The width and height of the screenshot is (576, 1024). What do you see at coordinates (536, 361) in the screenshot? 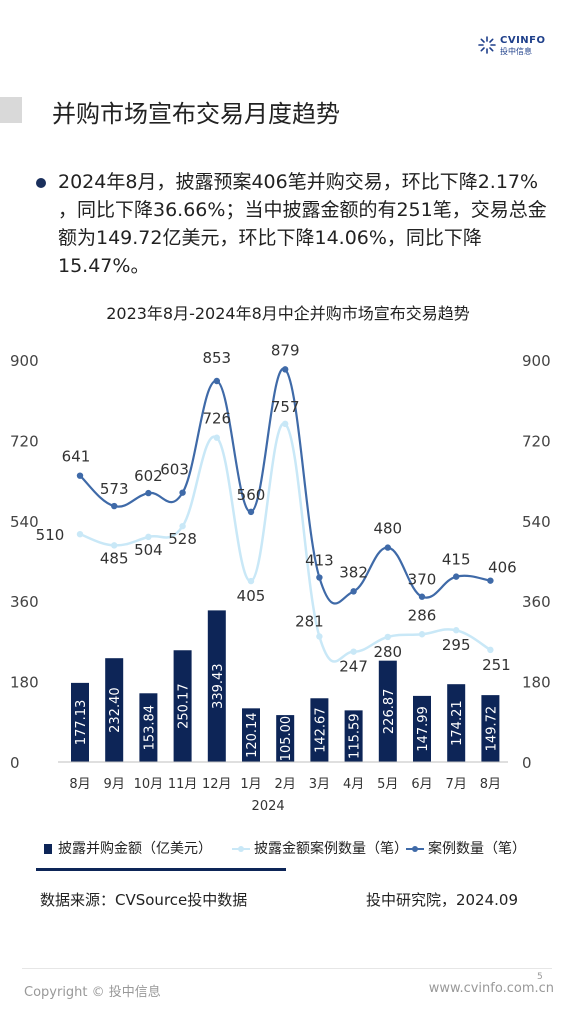
I see `y-tick-right-900: 900` at bounding box center [536, 361].